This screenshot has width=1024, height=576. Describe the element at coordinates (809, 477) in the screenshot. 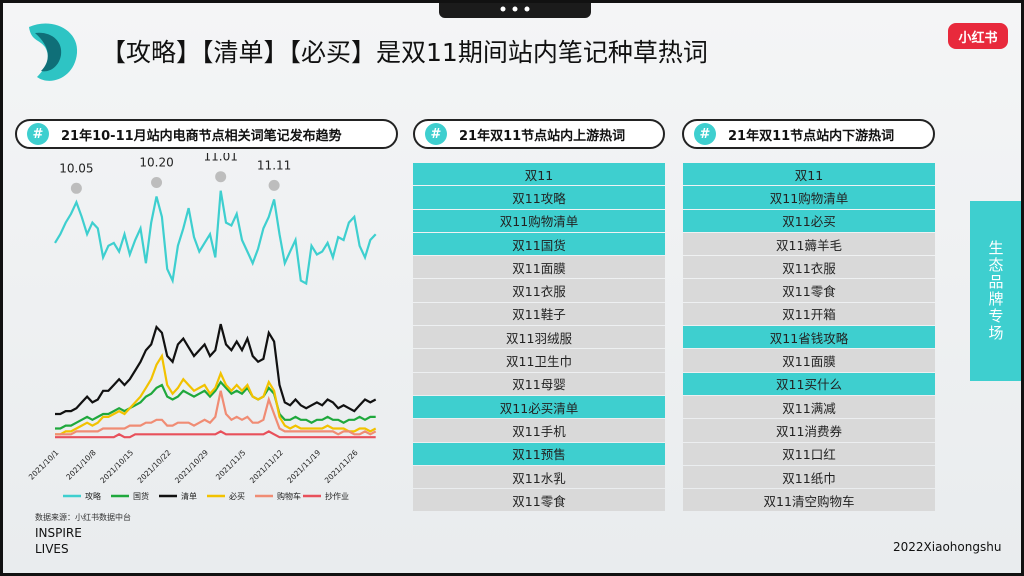

I see `keyword-row: 双11纸巾` at that location.